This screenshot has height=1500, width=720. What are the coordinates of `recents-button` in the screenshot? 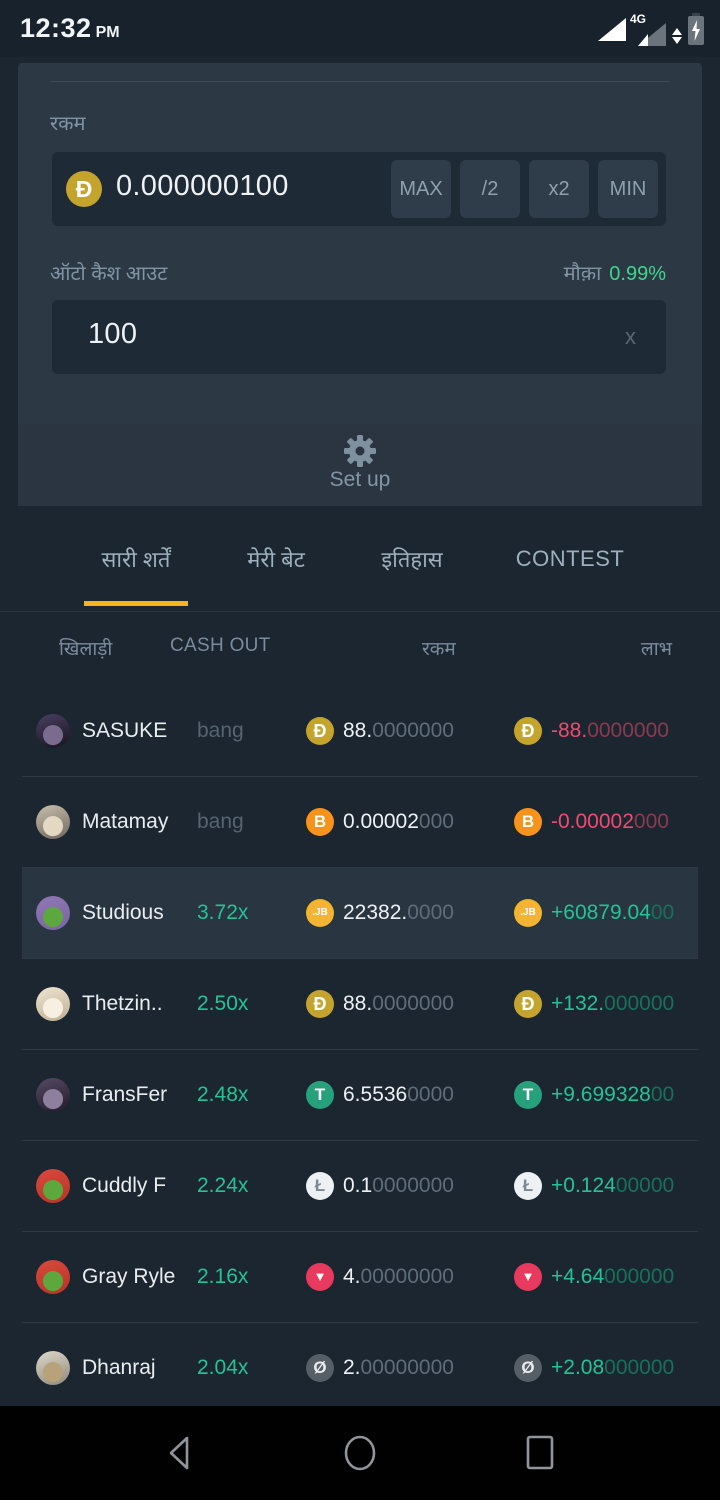 It's located at (540, 1453).